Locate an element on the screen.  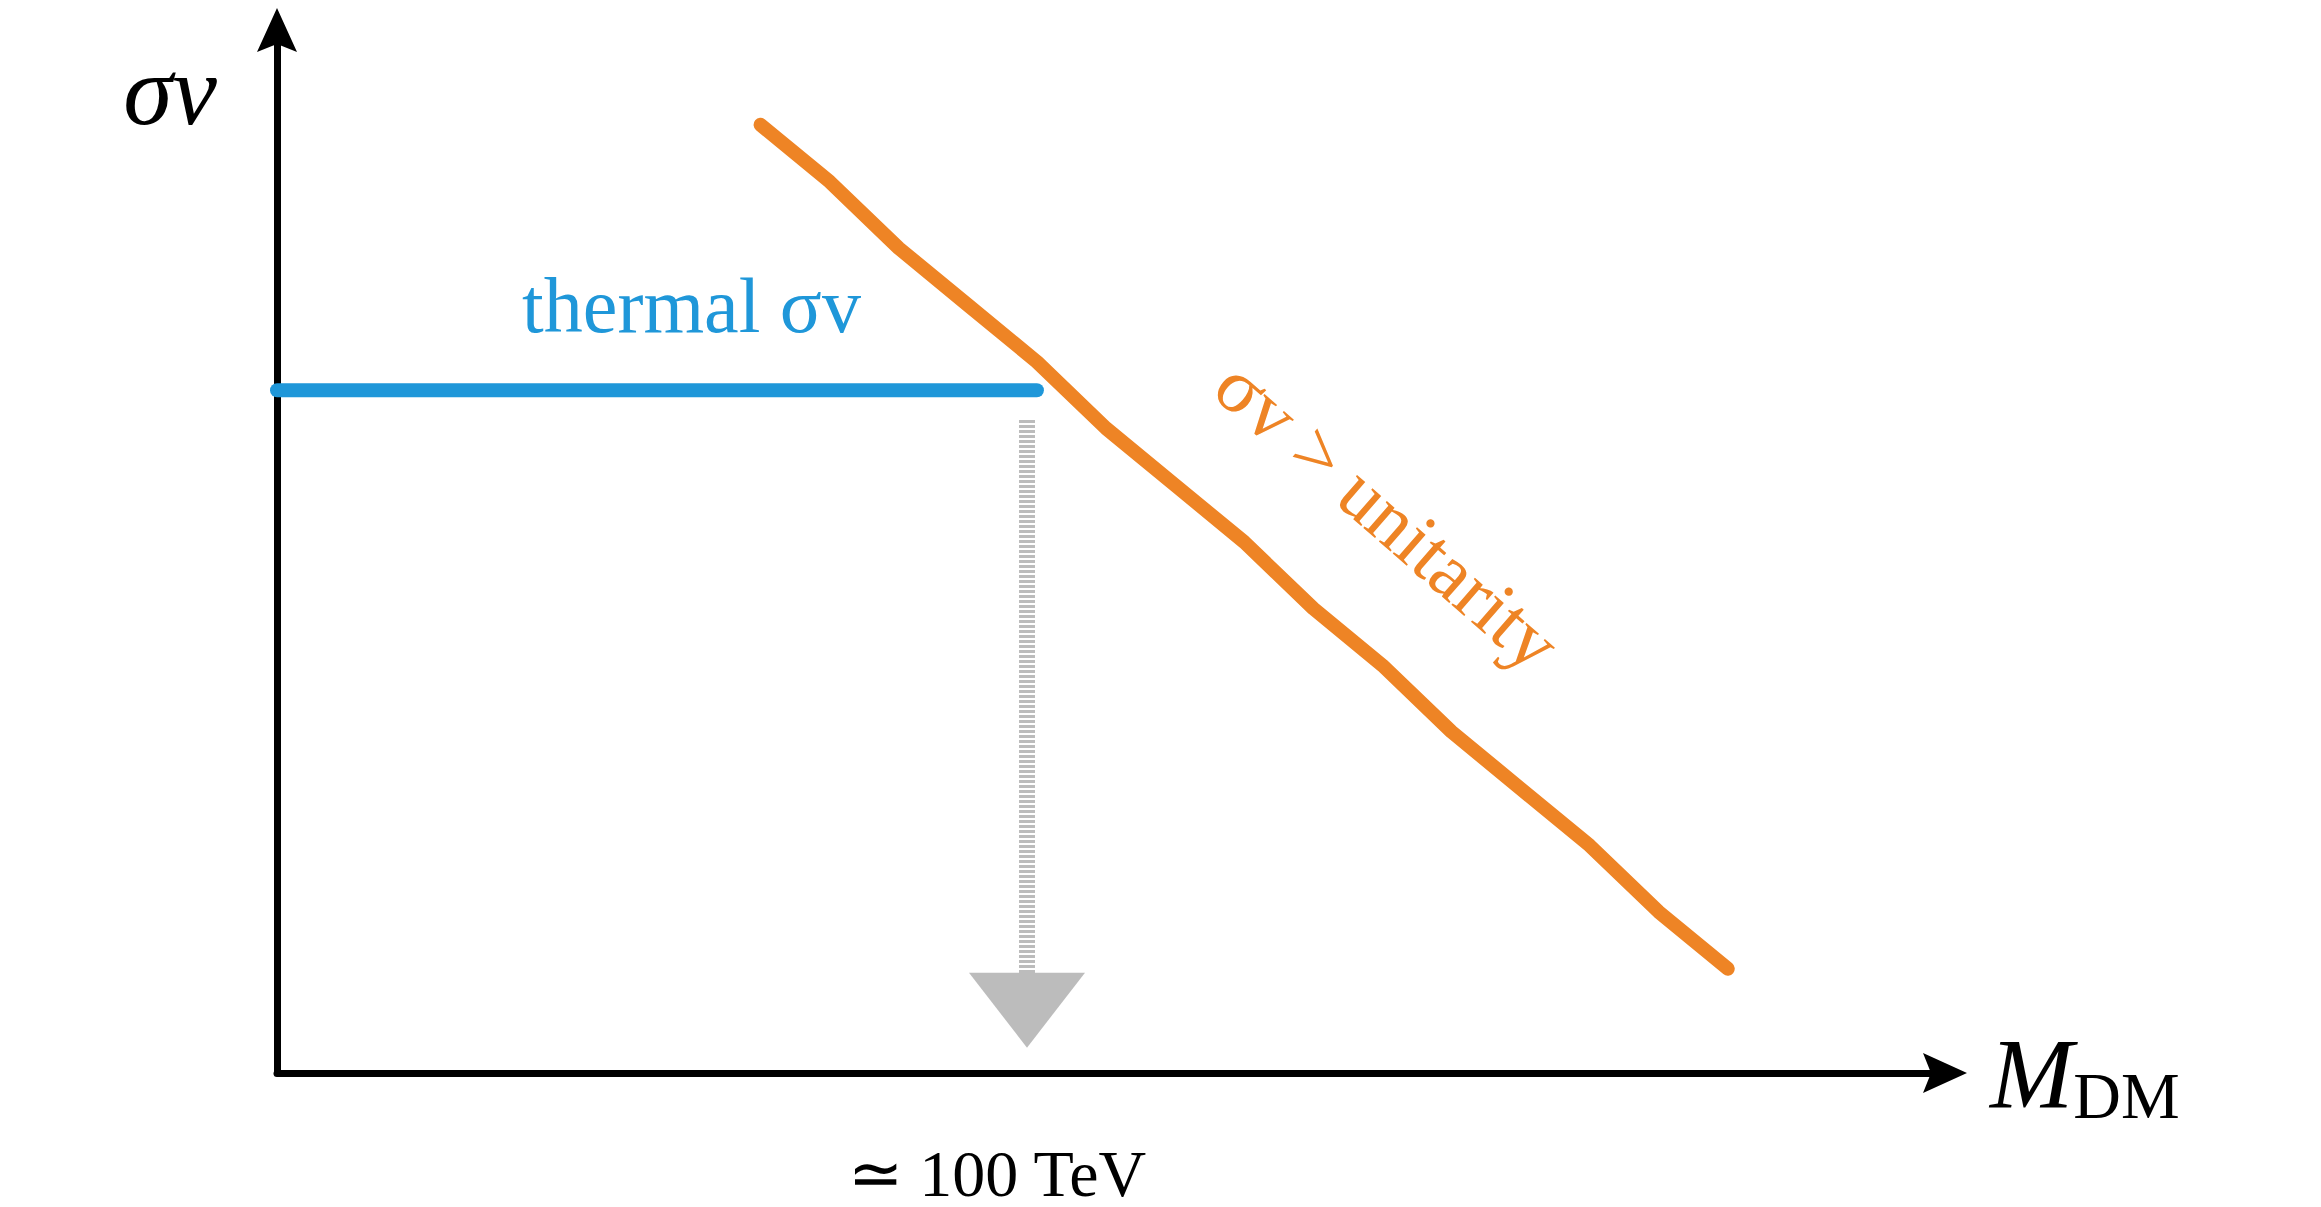
text: ≃ 100 TeV is located at coordinates (997, 1171).